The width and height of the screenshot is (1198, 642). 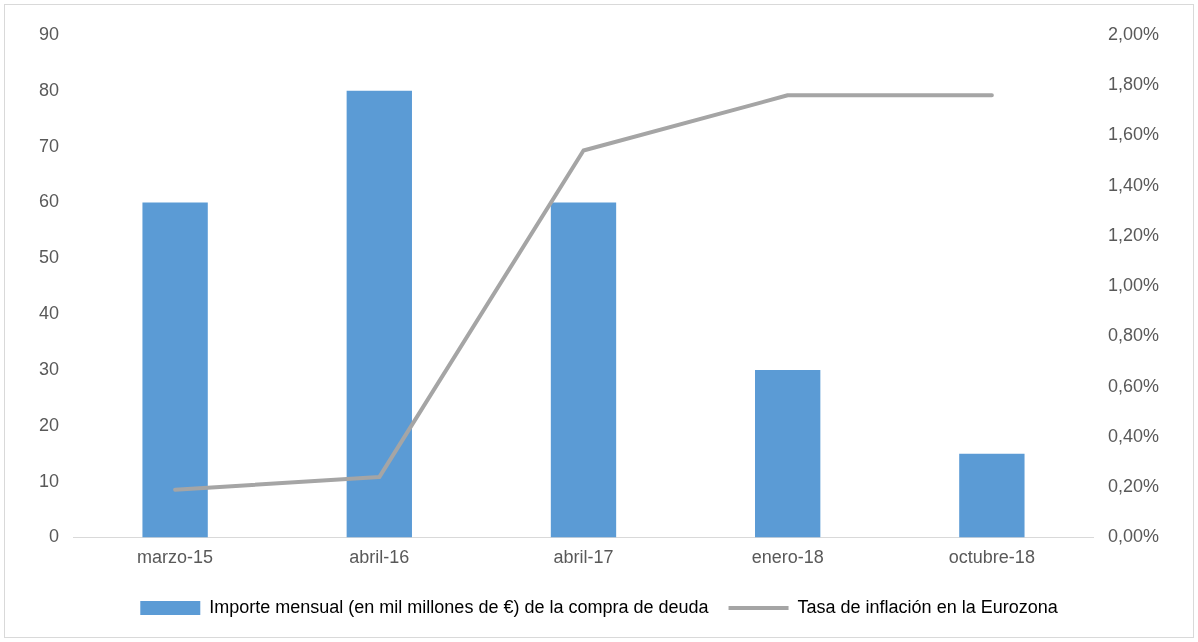 What do you see at coordinates (1133, 184) in the screenshot?
I see `y2-tick-label: 1,40%` at bounding box center [1133, 184].